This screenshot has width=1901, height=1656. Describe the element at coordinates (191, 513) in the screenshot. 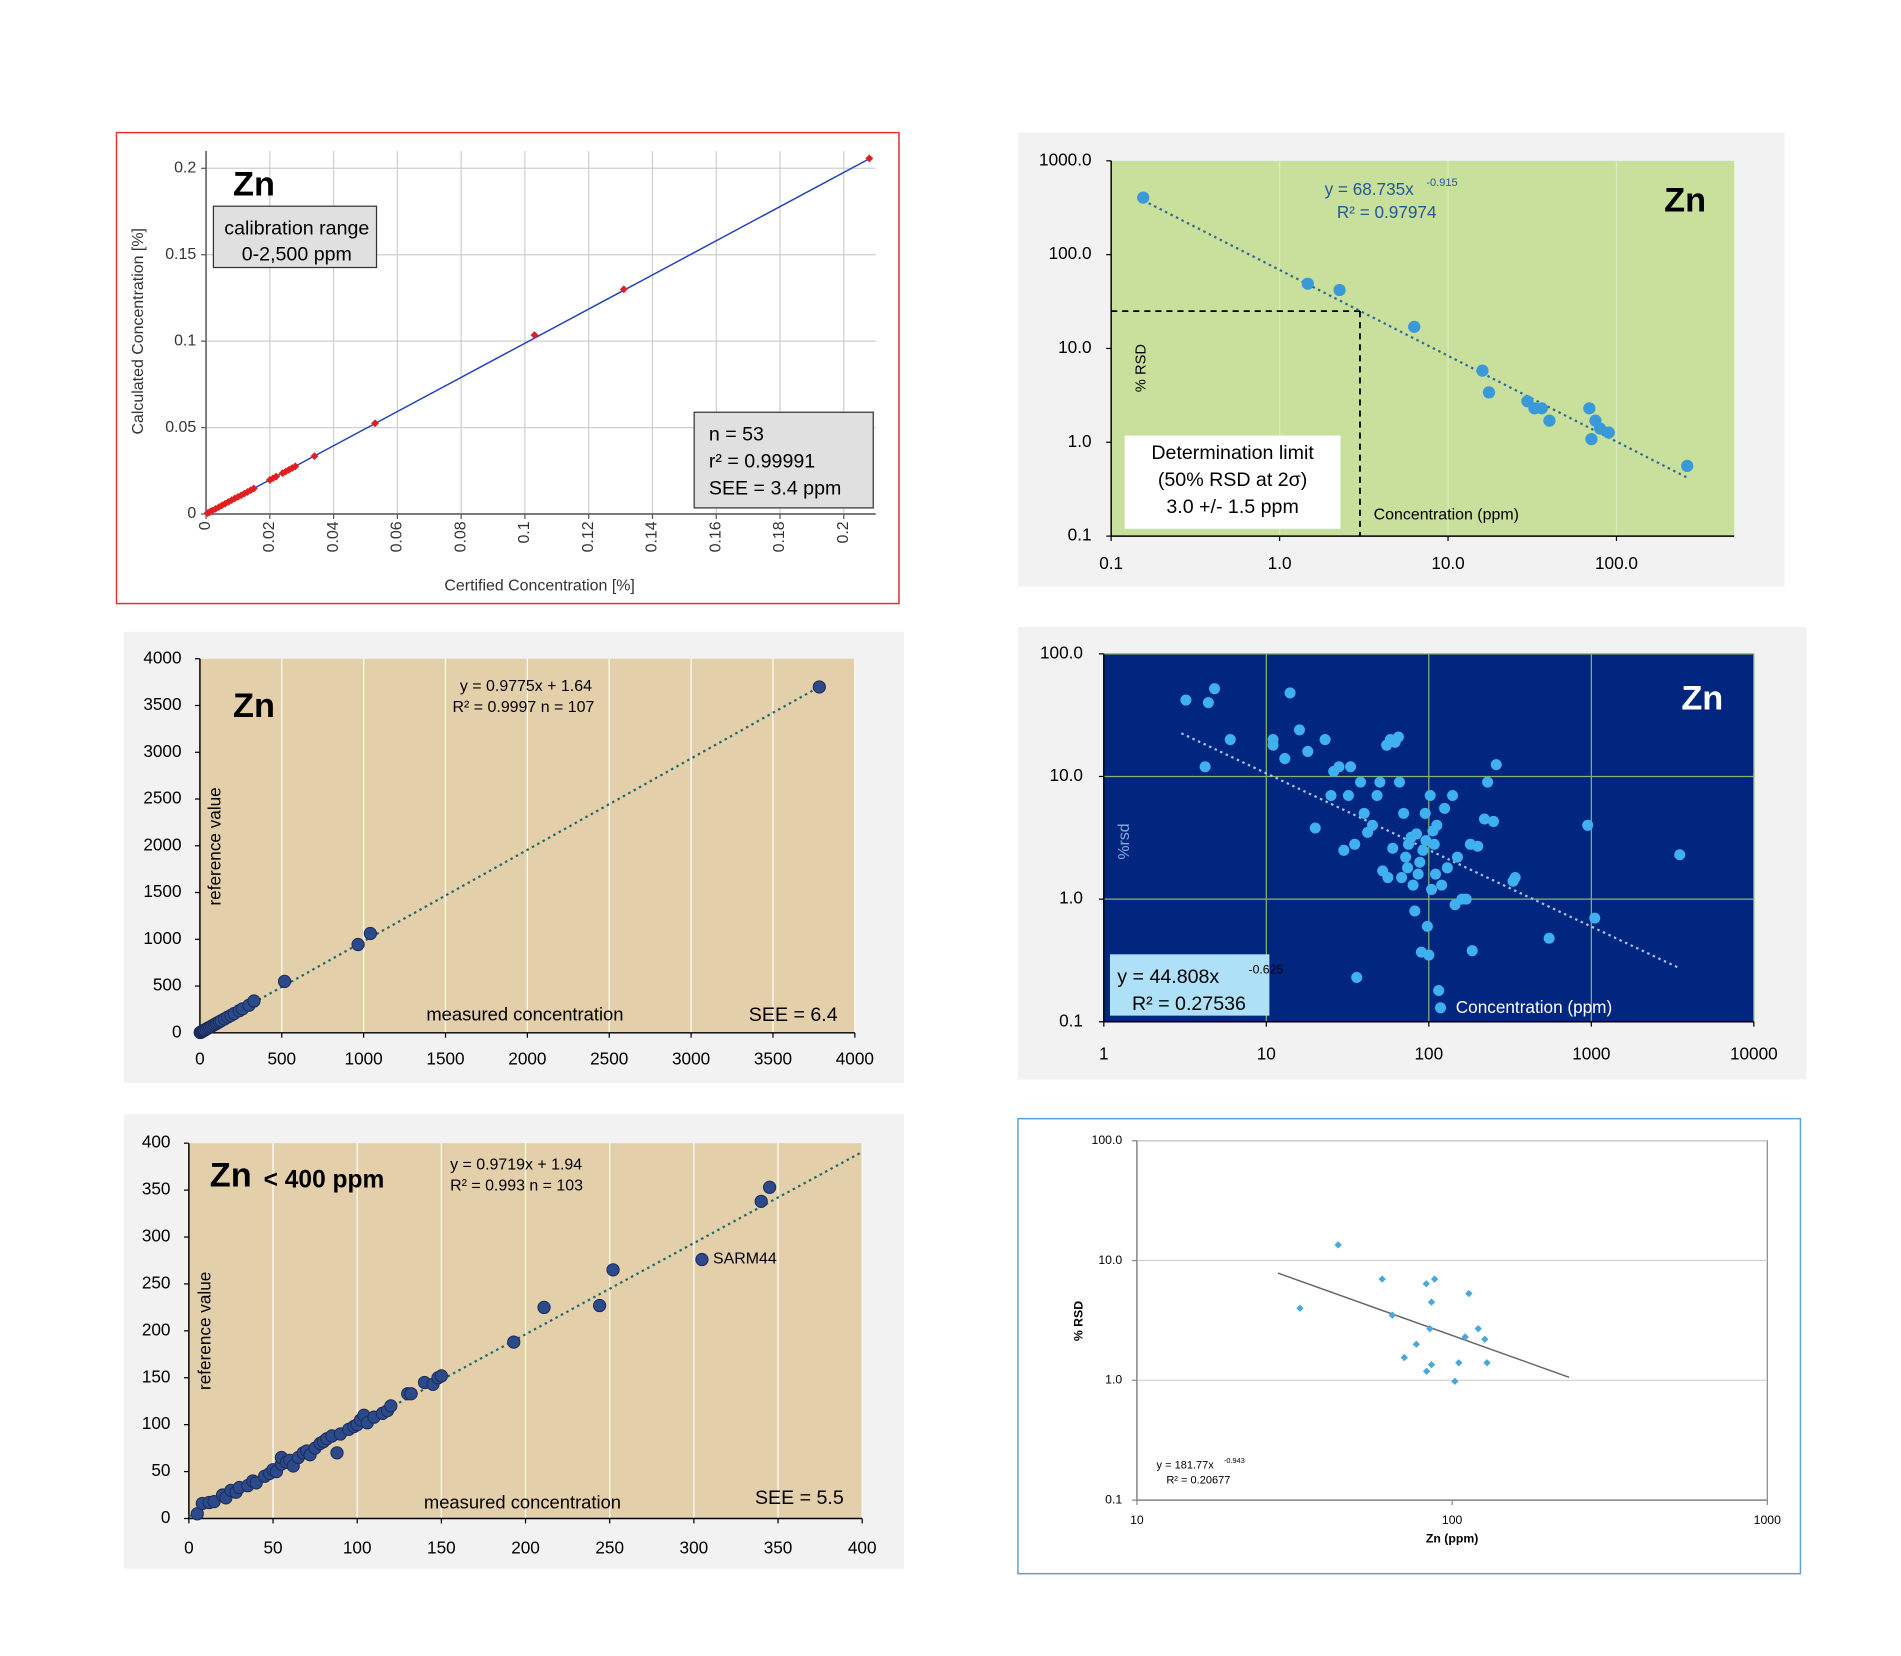

I see `y-tick-label: 0` at that location.